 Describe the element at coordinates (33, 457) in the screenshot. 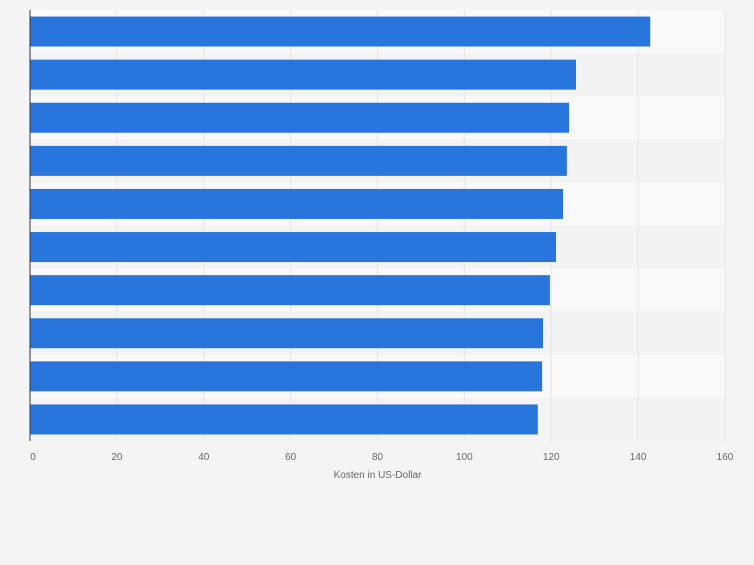

I see `x-tick-label: 0` at that location.